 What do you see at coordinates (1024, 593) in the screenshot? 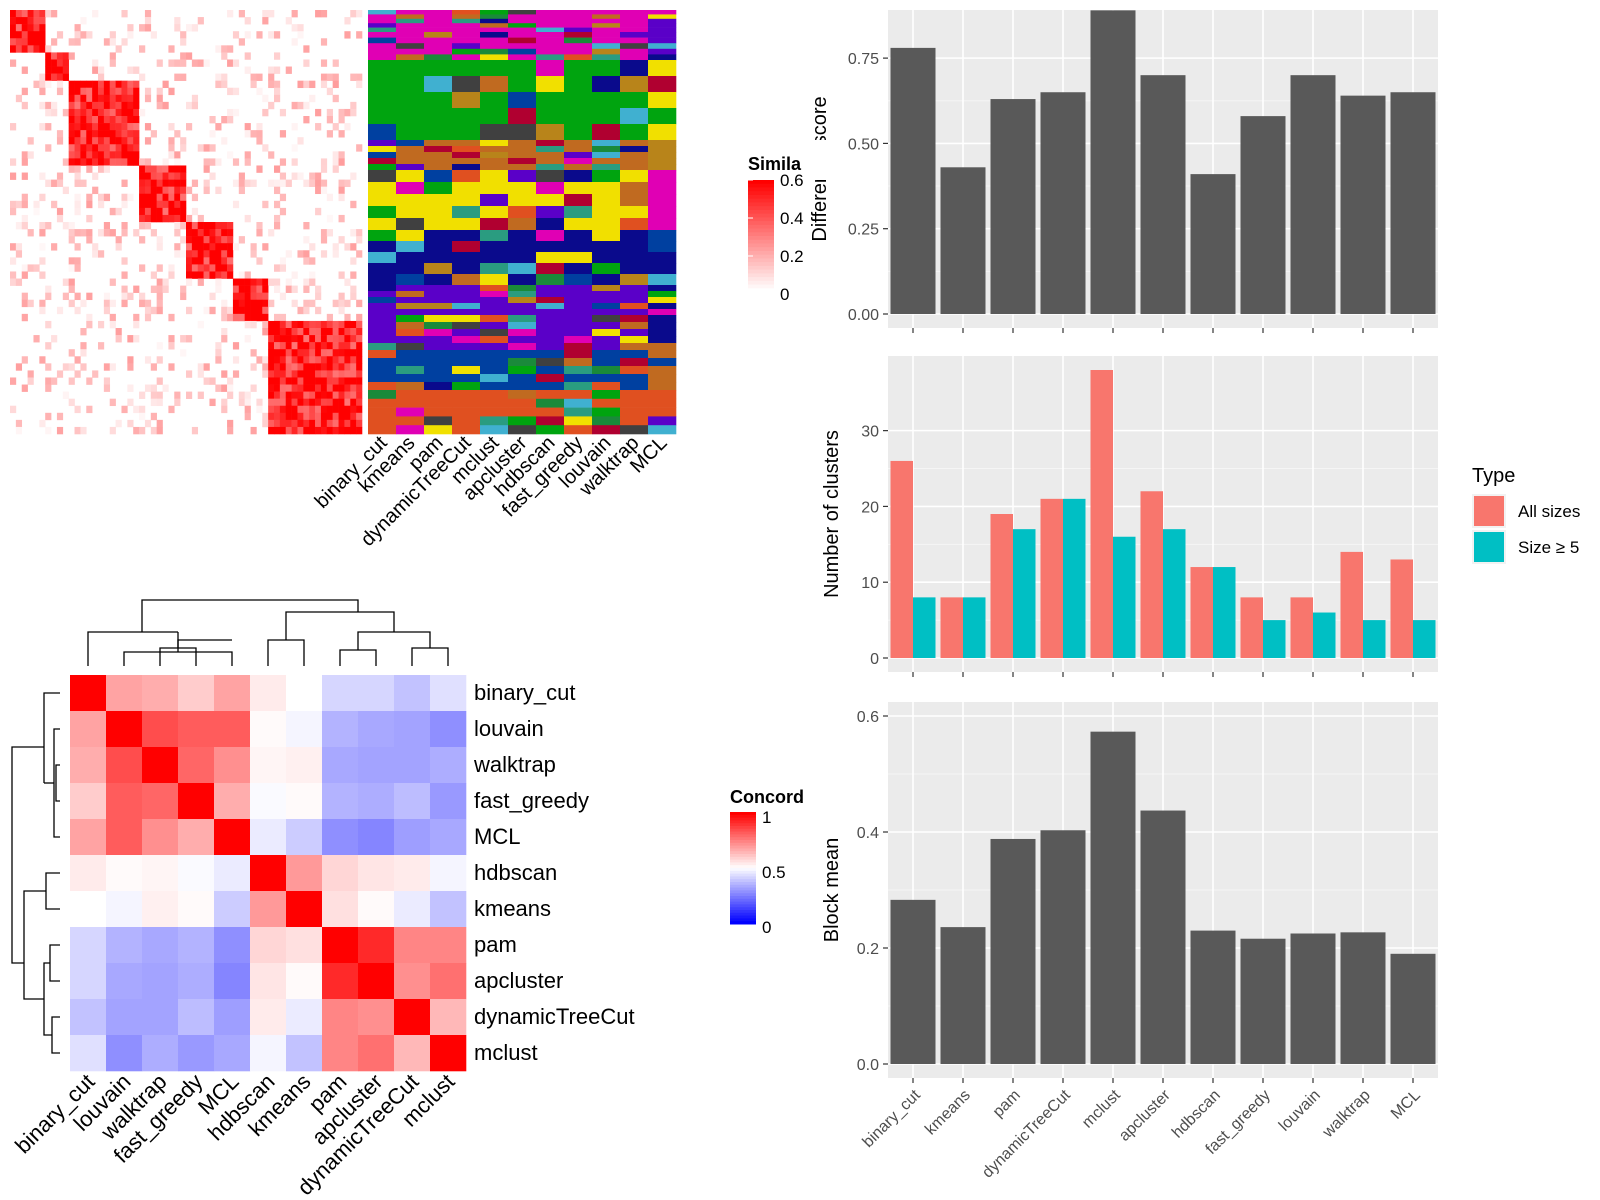
I see `bar-size-ge5` at bounding box center [1024, 593].